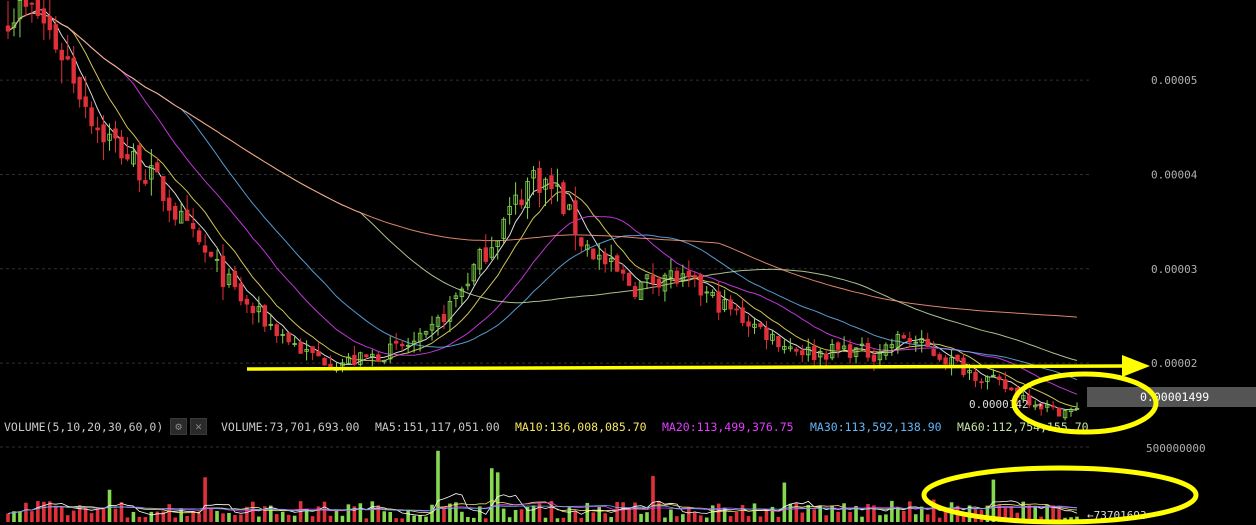 The image size is (1256, 525). I want to click on price-axis-tick: 0.00002, so click(1174, 363).